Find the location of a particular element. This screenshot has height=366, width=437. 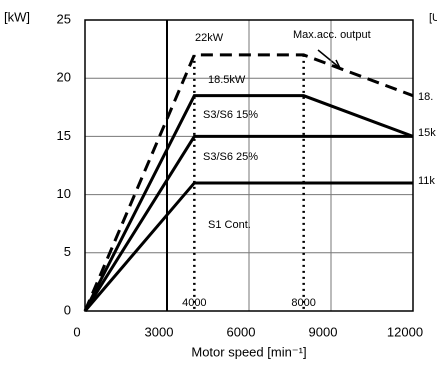

reference-label: 8000 is located at coordinates (303, 303).